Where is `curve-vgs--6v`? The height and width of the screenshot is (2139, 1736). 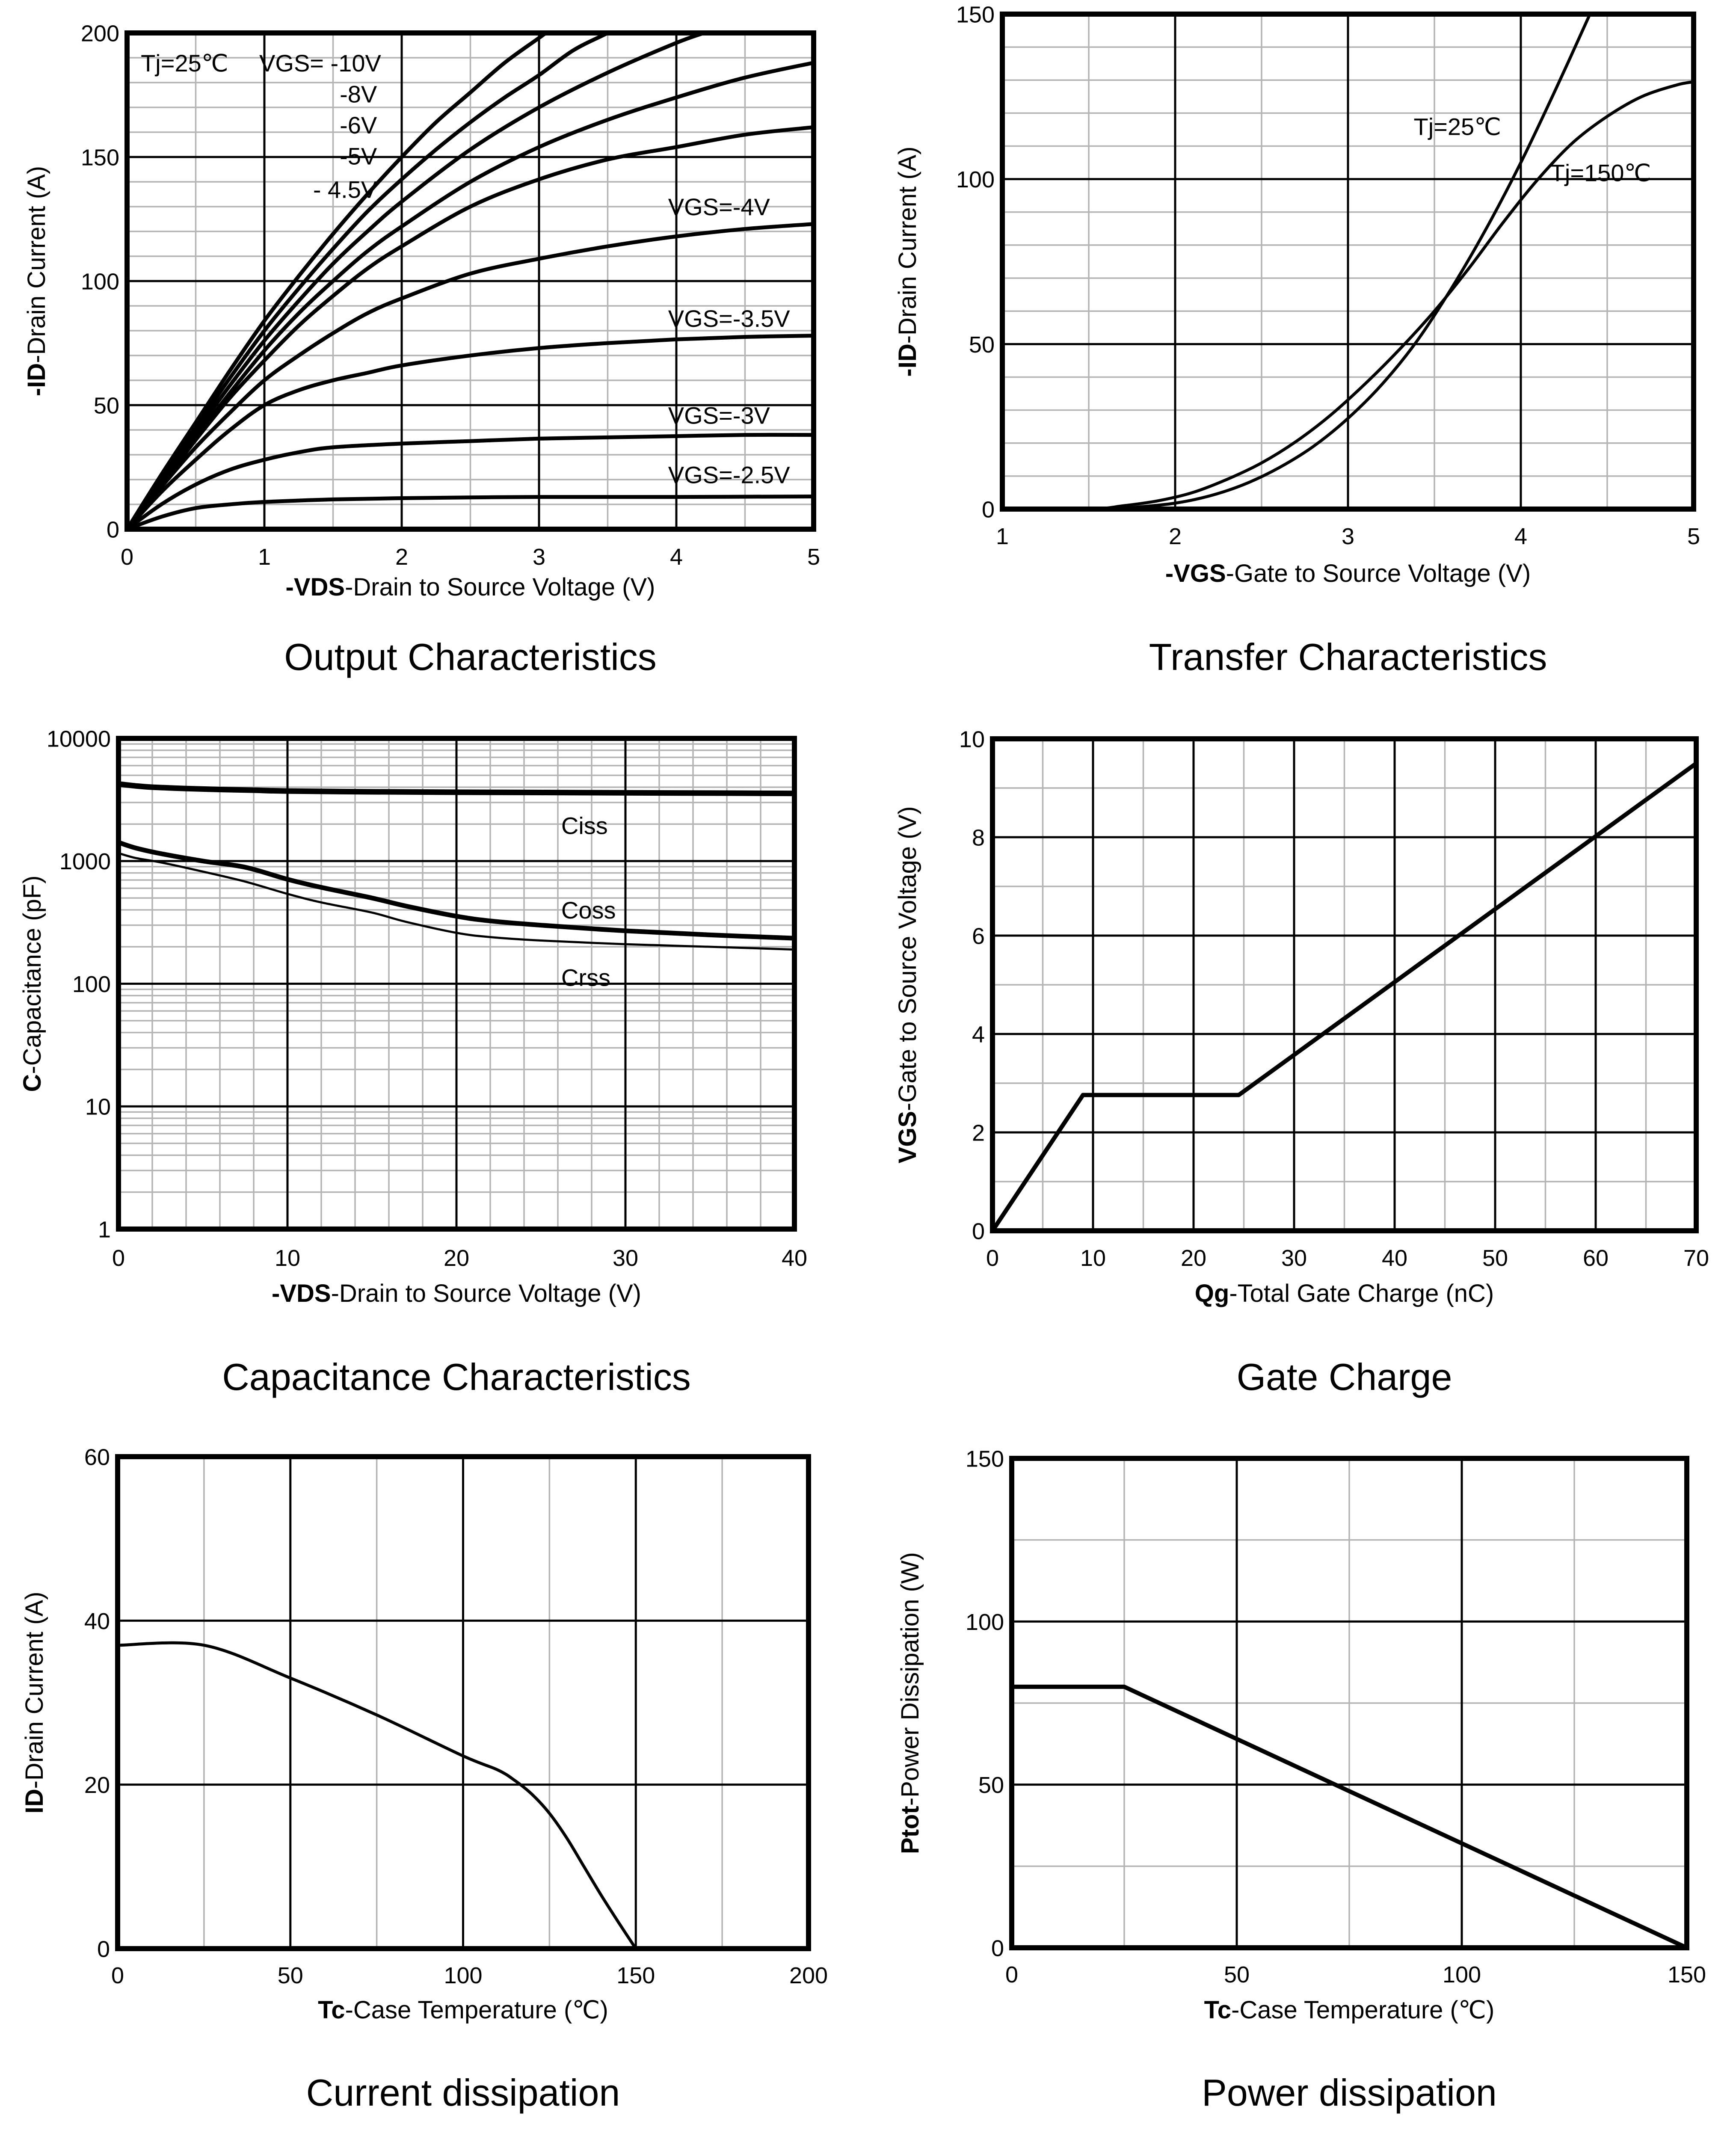
curve-vgs--6v is located at coordinates (419, 281).